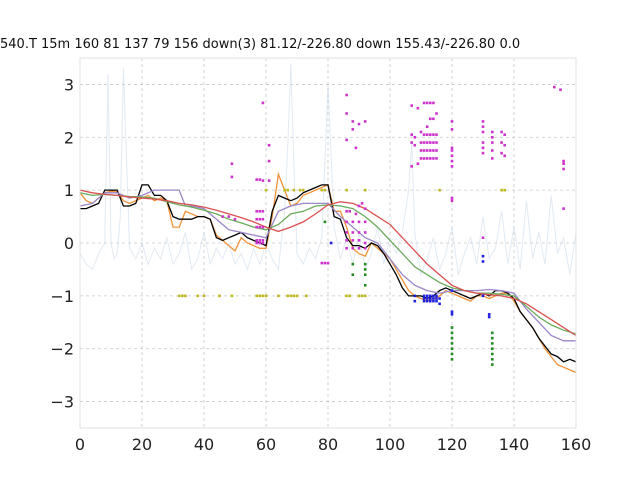 This screenshot has height=480, width=640. Describe the element at coordinates (69, 190) in the screenshot. I see `y-tick-label: 1` at that location.